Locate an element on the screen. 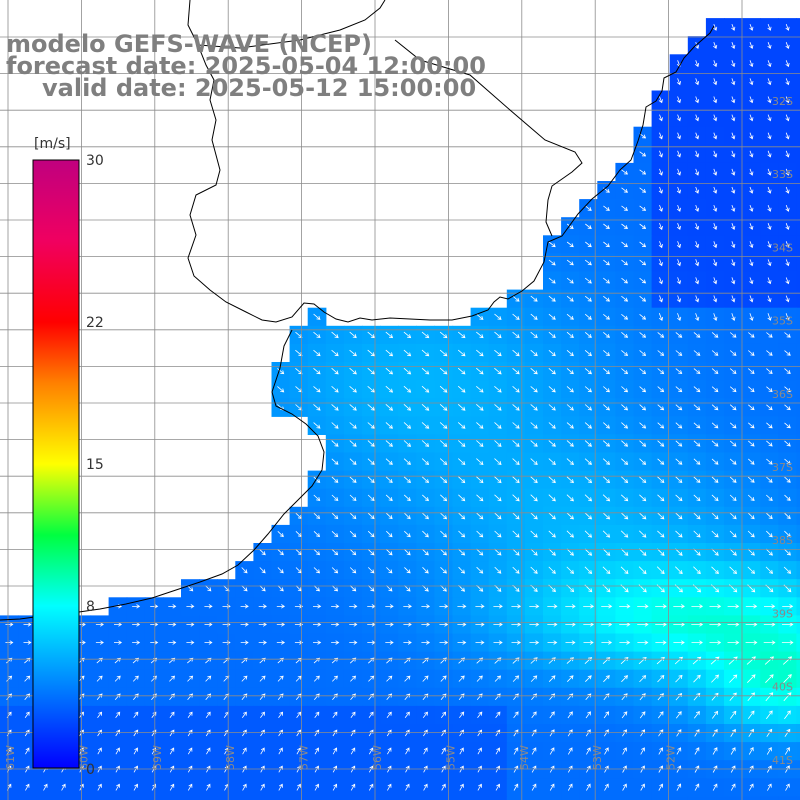 This screenshot has height=800, width=800. latitude-label: 37S is located at coordinates (782, 467).